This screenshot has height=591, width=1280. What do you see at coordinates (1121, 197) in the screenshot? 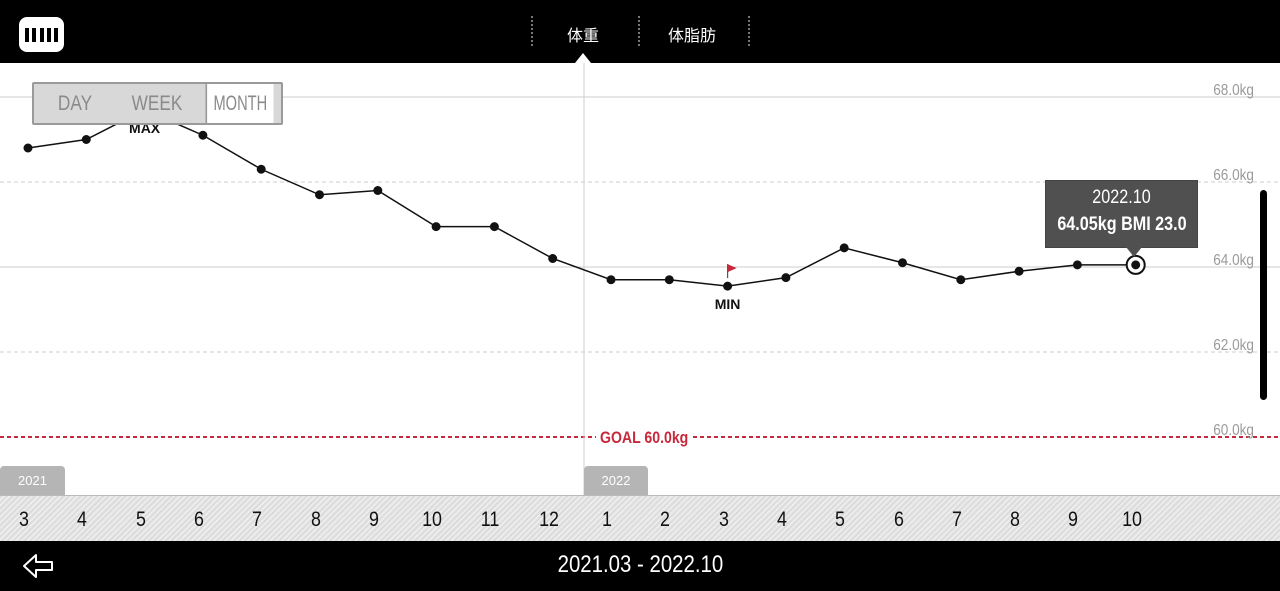
I see `tooltip-date: 2022.10` at bounding box center [1121, 197].